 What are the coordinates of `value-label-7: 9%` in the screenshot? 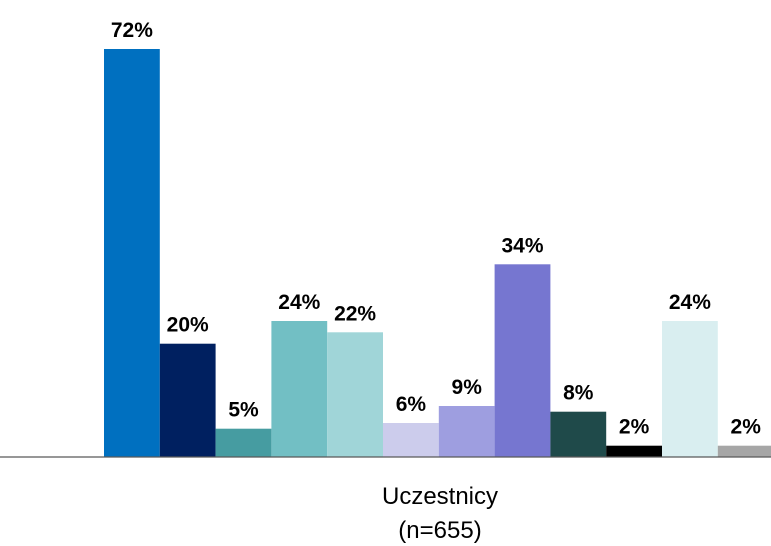 It's located at (467, 387).